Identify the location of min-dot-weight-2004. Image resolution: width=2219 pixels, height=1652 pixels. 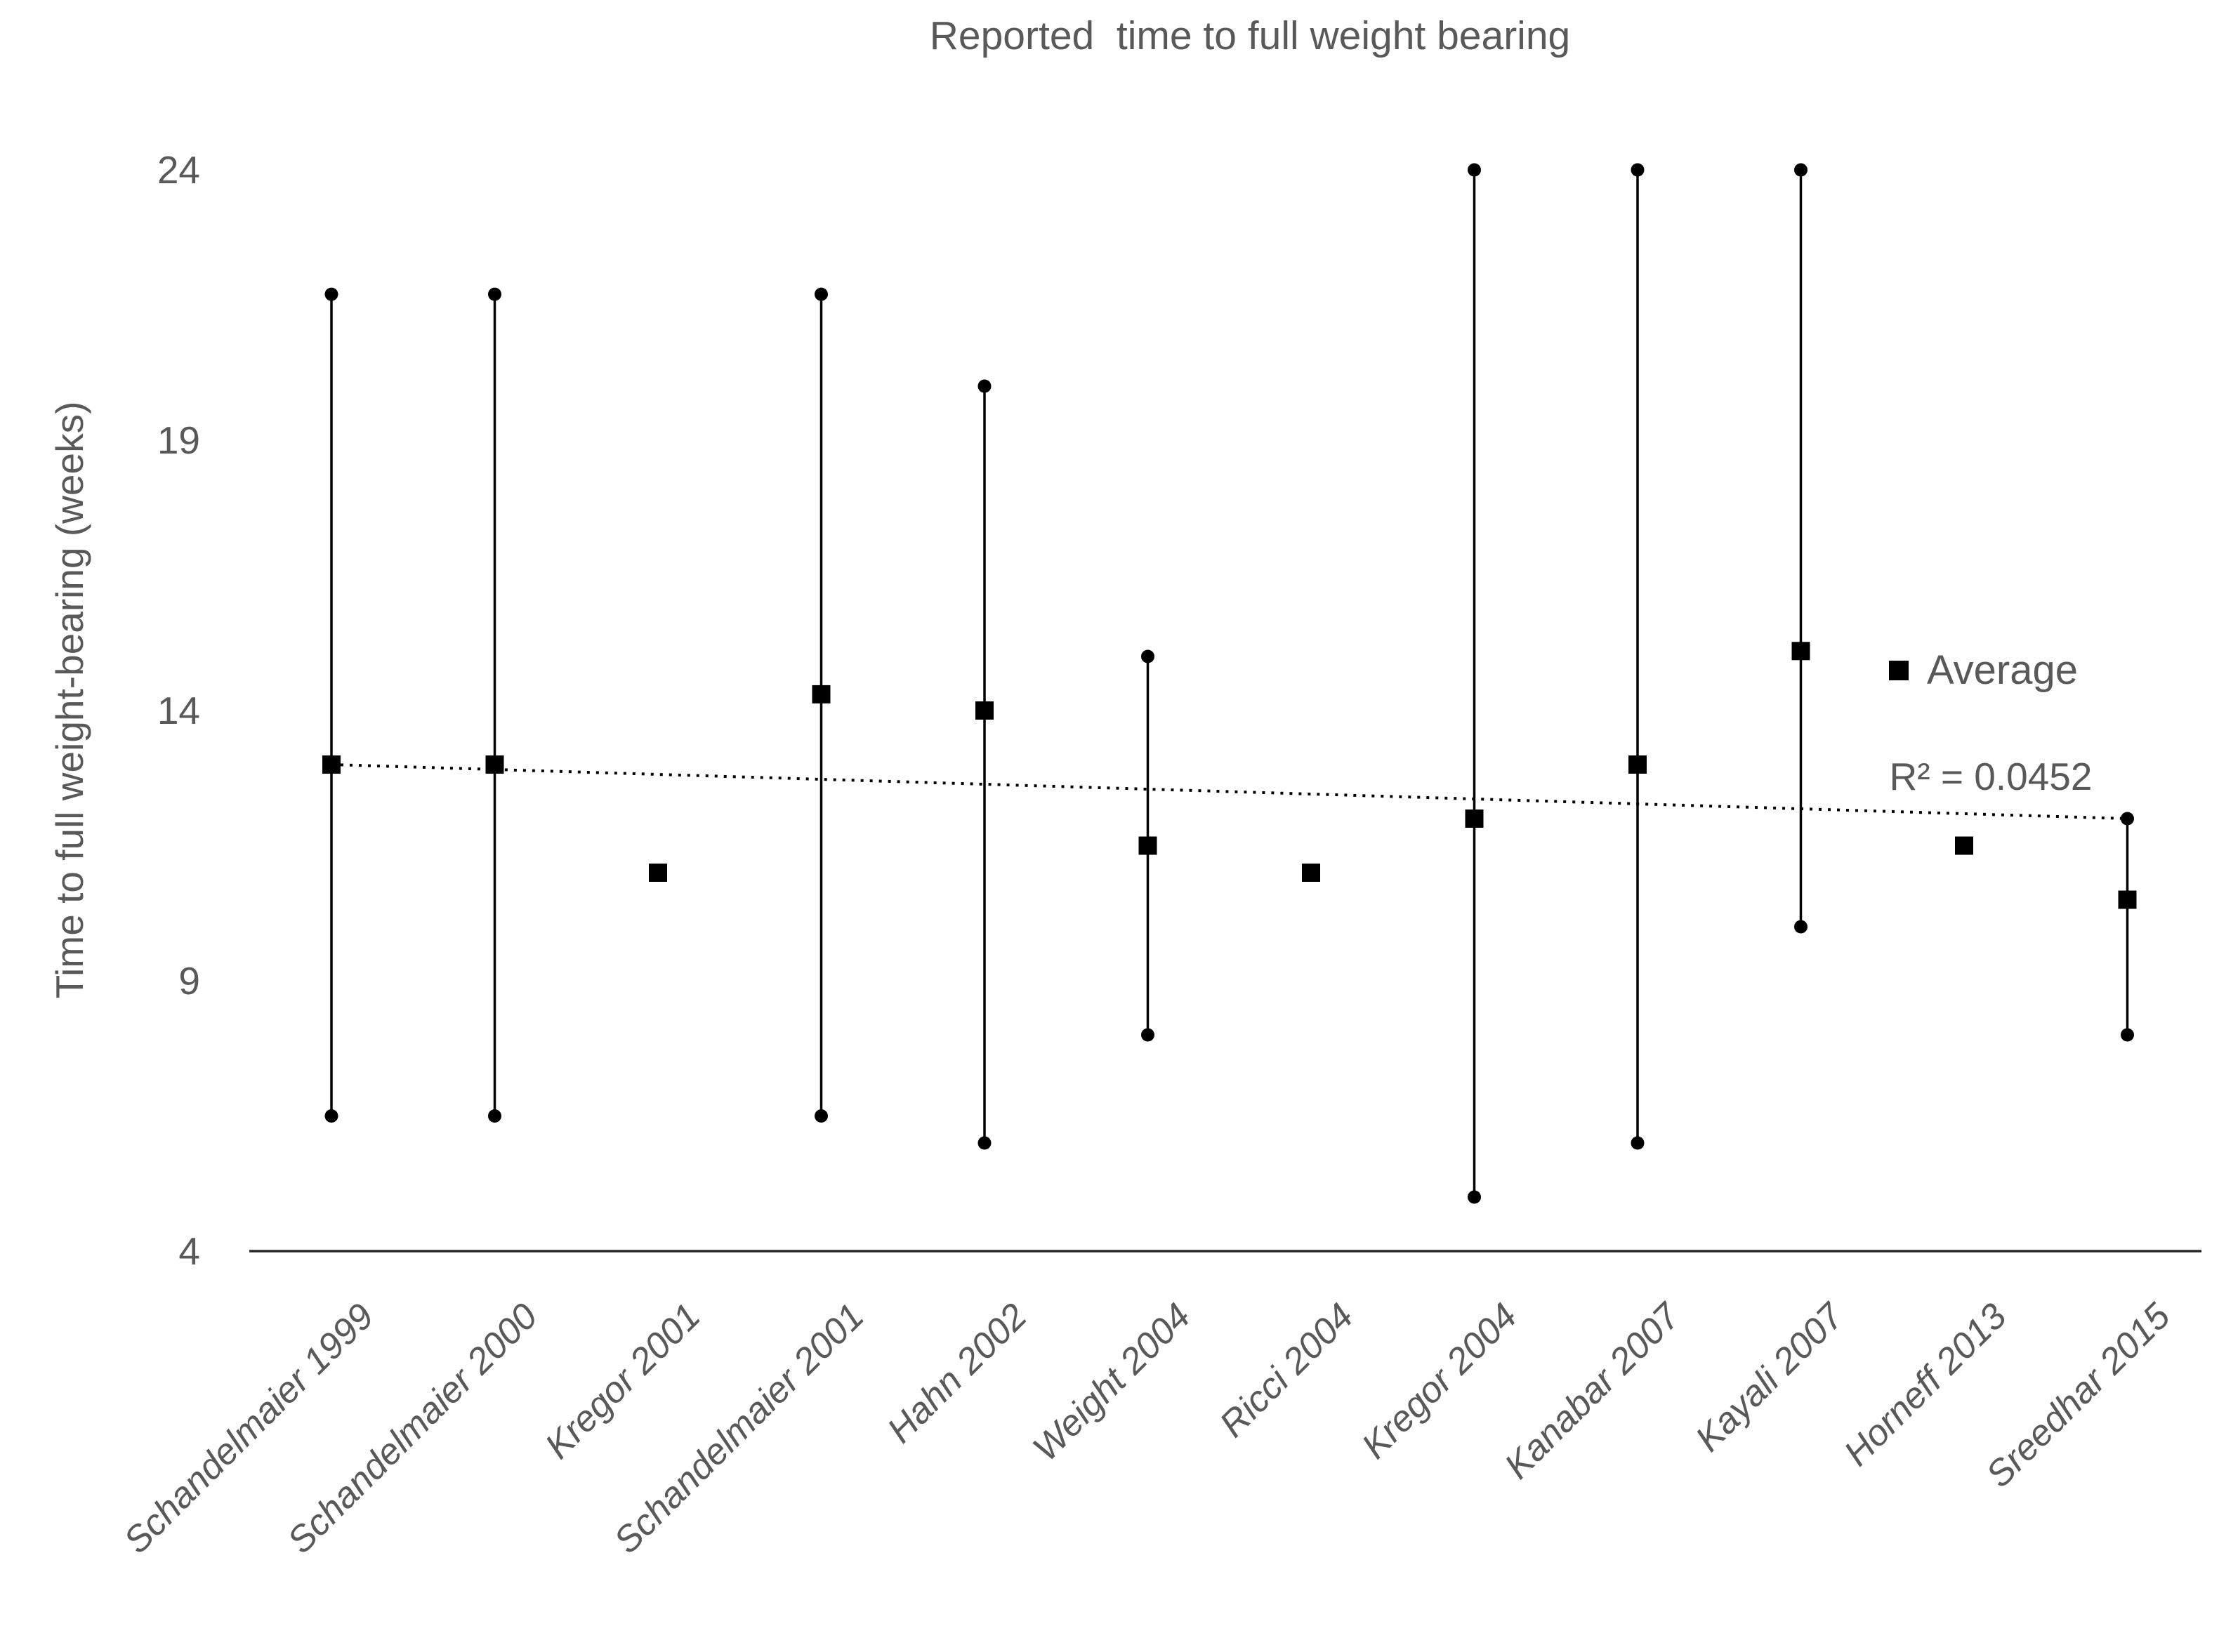
(1147, 1035).